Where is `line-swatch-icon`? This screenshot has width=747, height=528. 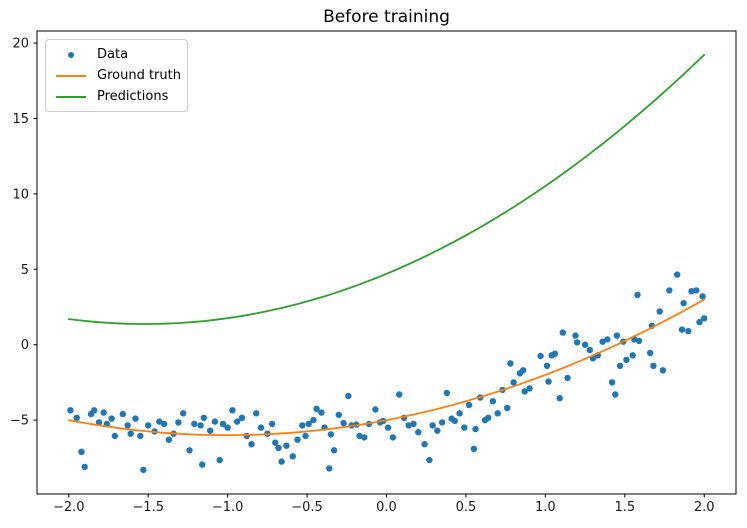
line-swatch-icon is located at coordinates (71, 96).